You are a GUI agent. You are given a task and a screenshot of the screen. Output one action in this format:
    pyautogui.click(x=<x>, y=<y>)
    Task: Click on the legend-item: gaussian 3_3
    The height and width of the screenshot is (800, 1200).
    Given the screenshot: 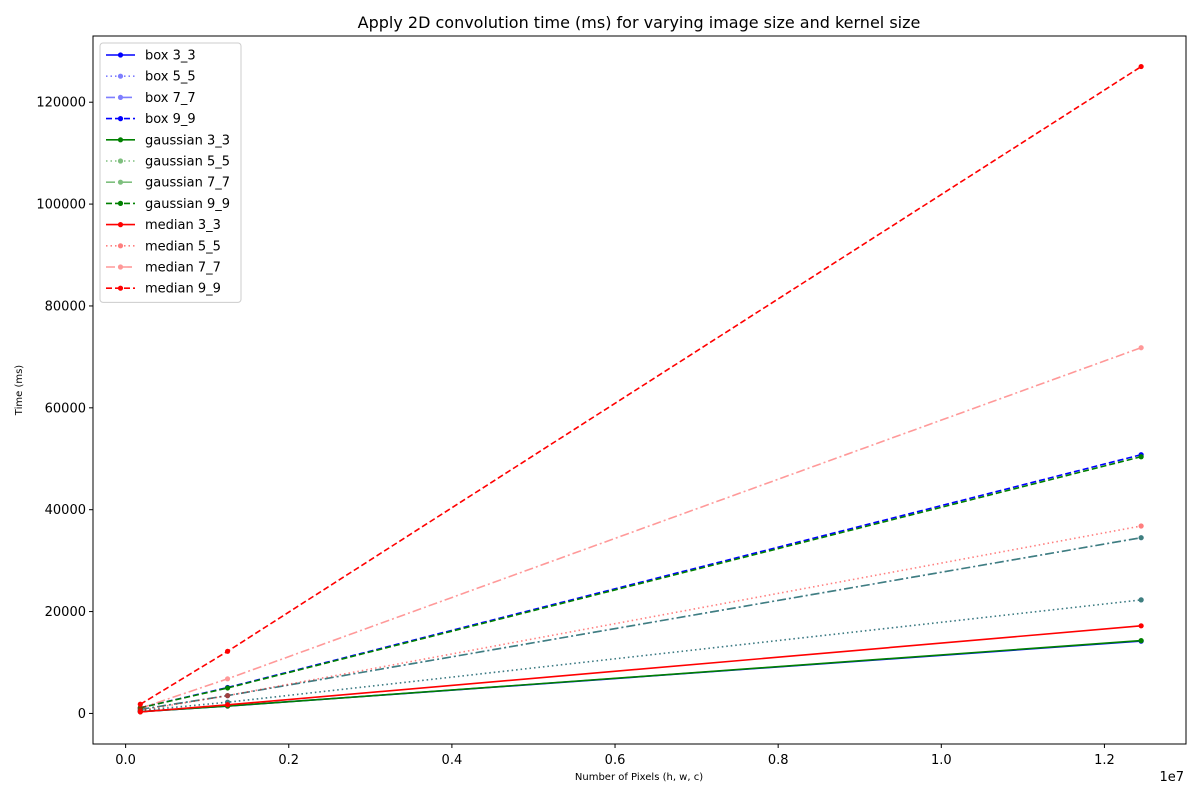 What is the action you would take?
    pyautogui.click(x=168, y=140)
    